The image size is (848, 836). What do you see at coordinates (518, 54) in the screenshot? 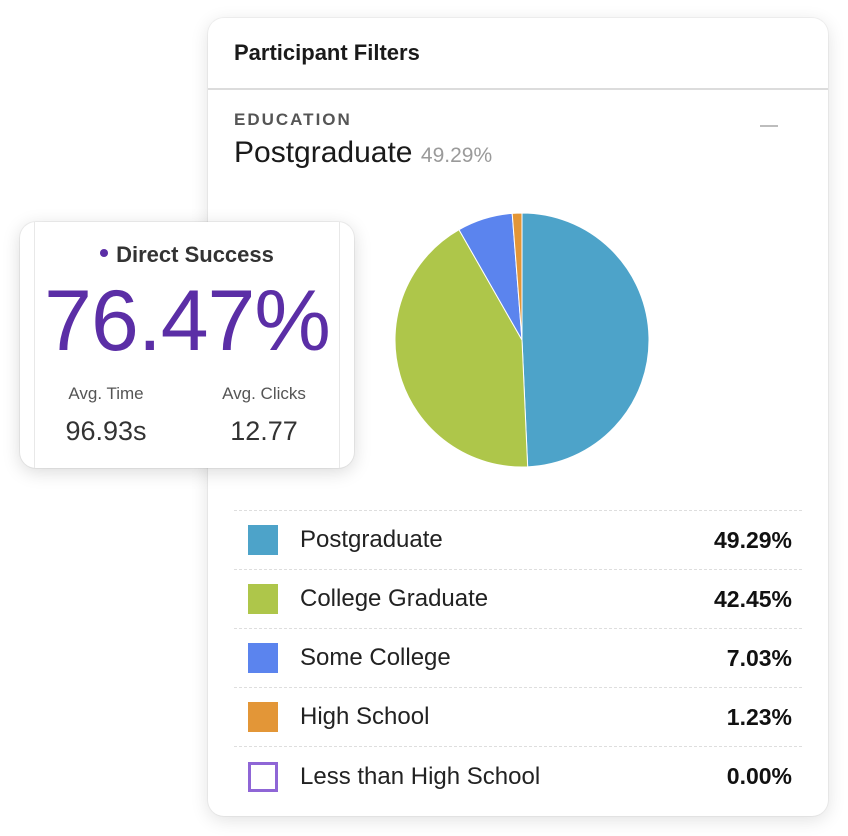
I see `panel-title: Participant Filters` at bounding box center [518, 54].